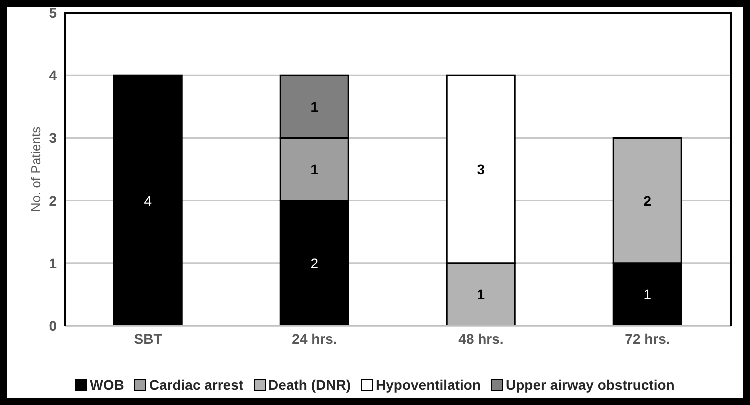  Describe the element at coordinates (315, 338) in the screenshot. I see `x-tick-label: 24 hrs.` at that location.